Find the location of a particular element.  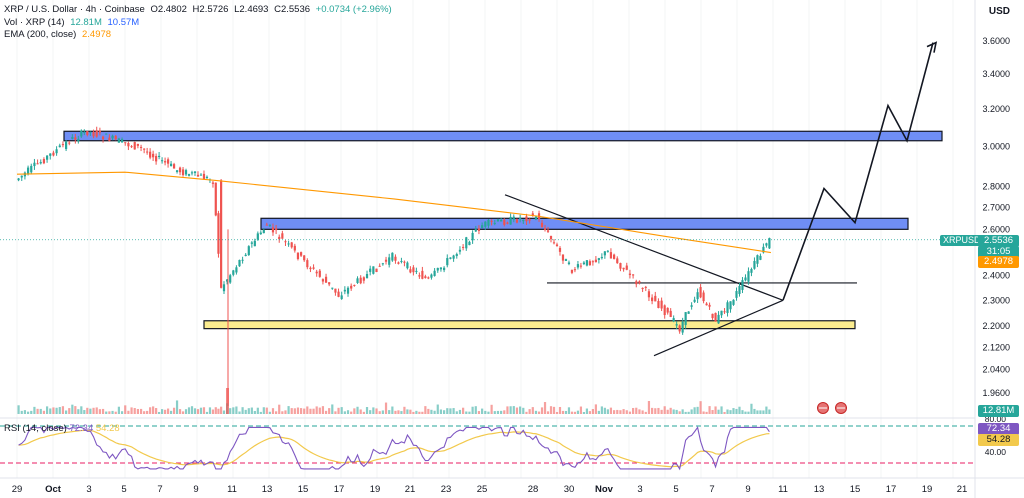

time-axis-label: 19 is located at coordinates (927, 489).